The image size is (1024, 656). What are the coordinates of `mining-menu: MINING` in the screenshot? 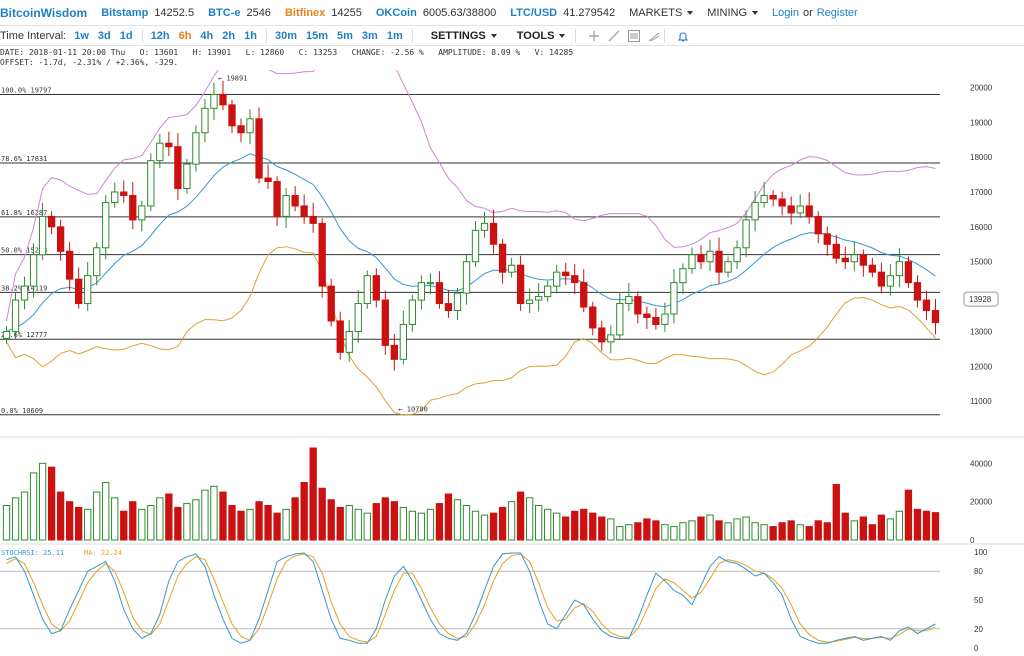 It's located at (733, 13).